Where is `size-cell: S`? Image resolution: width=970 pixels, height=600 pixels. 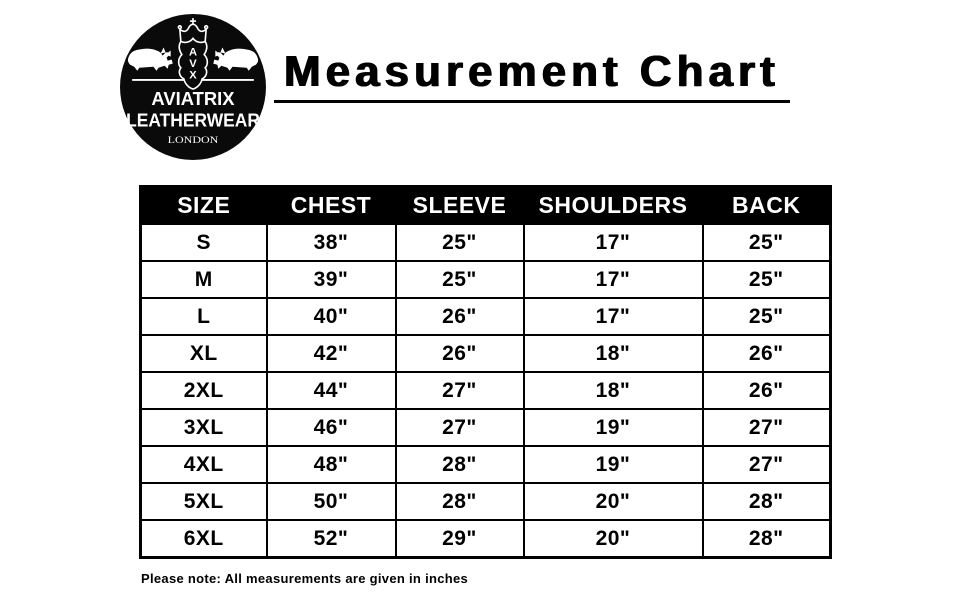
size-cell: S is located at coordinates (203, 242).